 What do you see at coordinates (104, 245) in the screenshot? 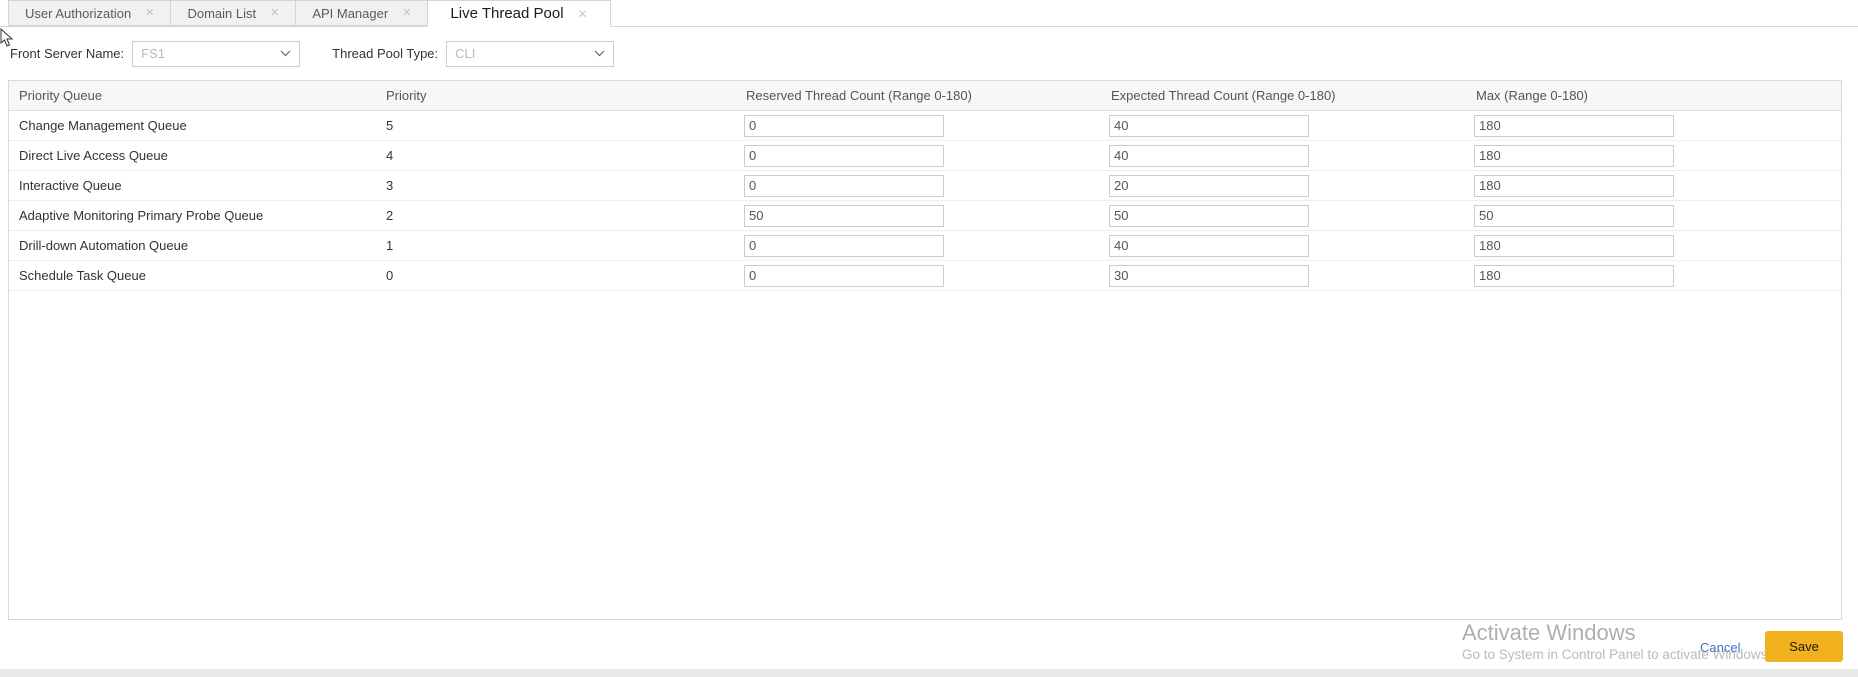
I see `queue-name: Drill-down Automation Queue` at bounding box center [104, 245].